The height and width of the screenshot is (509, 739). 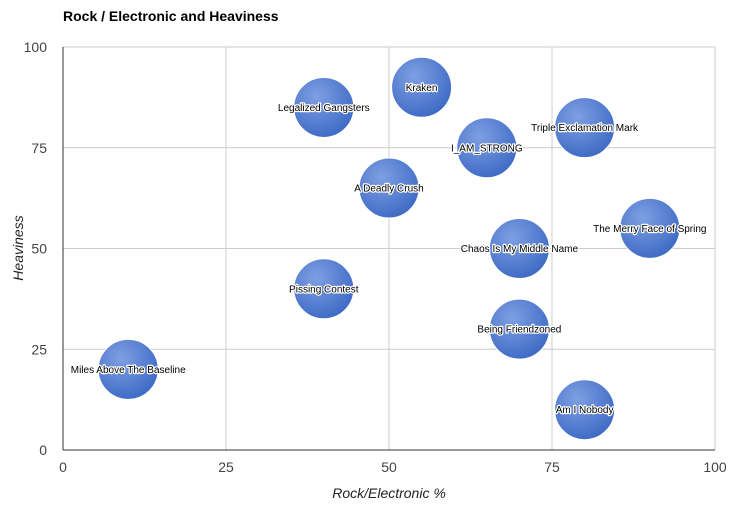 I want to click on x-axis-title: Rock/Electronic %, so click(x=389, y=493).